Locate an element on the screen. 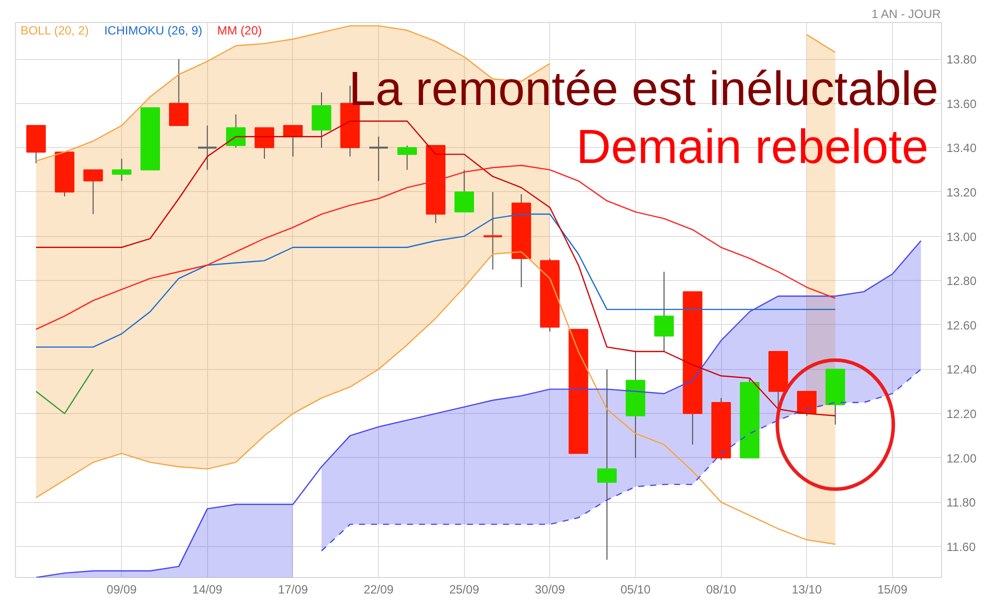  x-tick-label: 14/09 is located at coordinates (207, 589).